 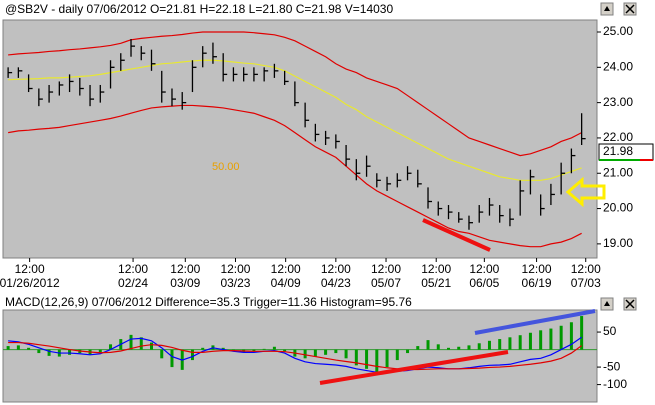 What do you see at coordinates (436, 283) in the screenshot?
I see `x-tick-label: 05/21` at bounding box center [436, 283].